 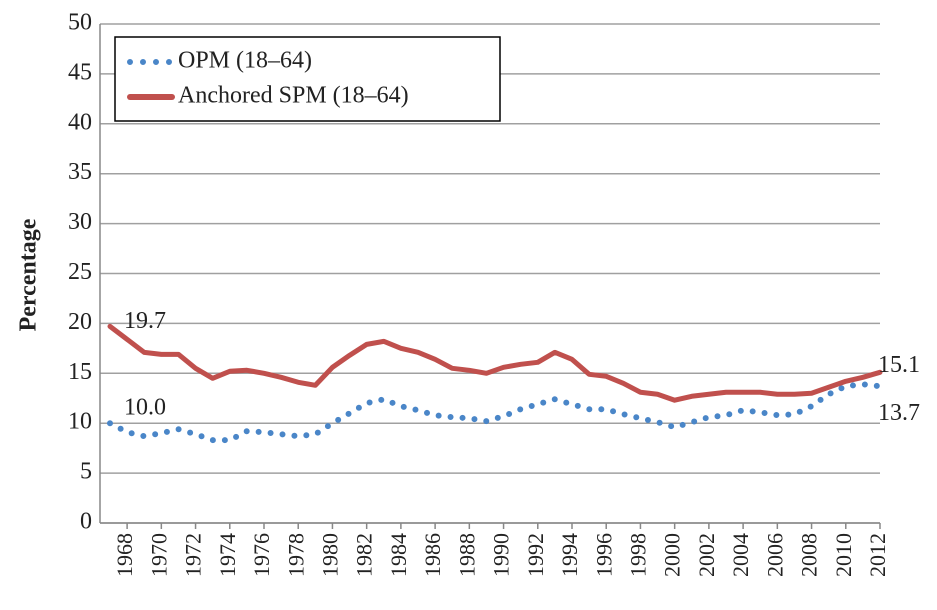 I want to click on x-tick-label: 1980, so click(x=329, y=555).